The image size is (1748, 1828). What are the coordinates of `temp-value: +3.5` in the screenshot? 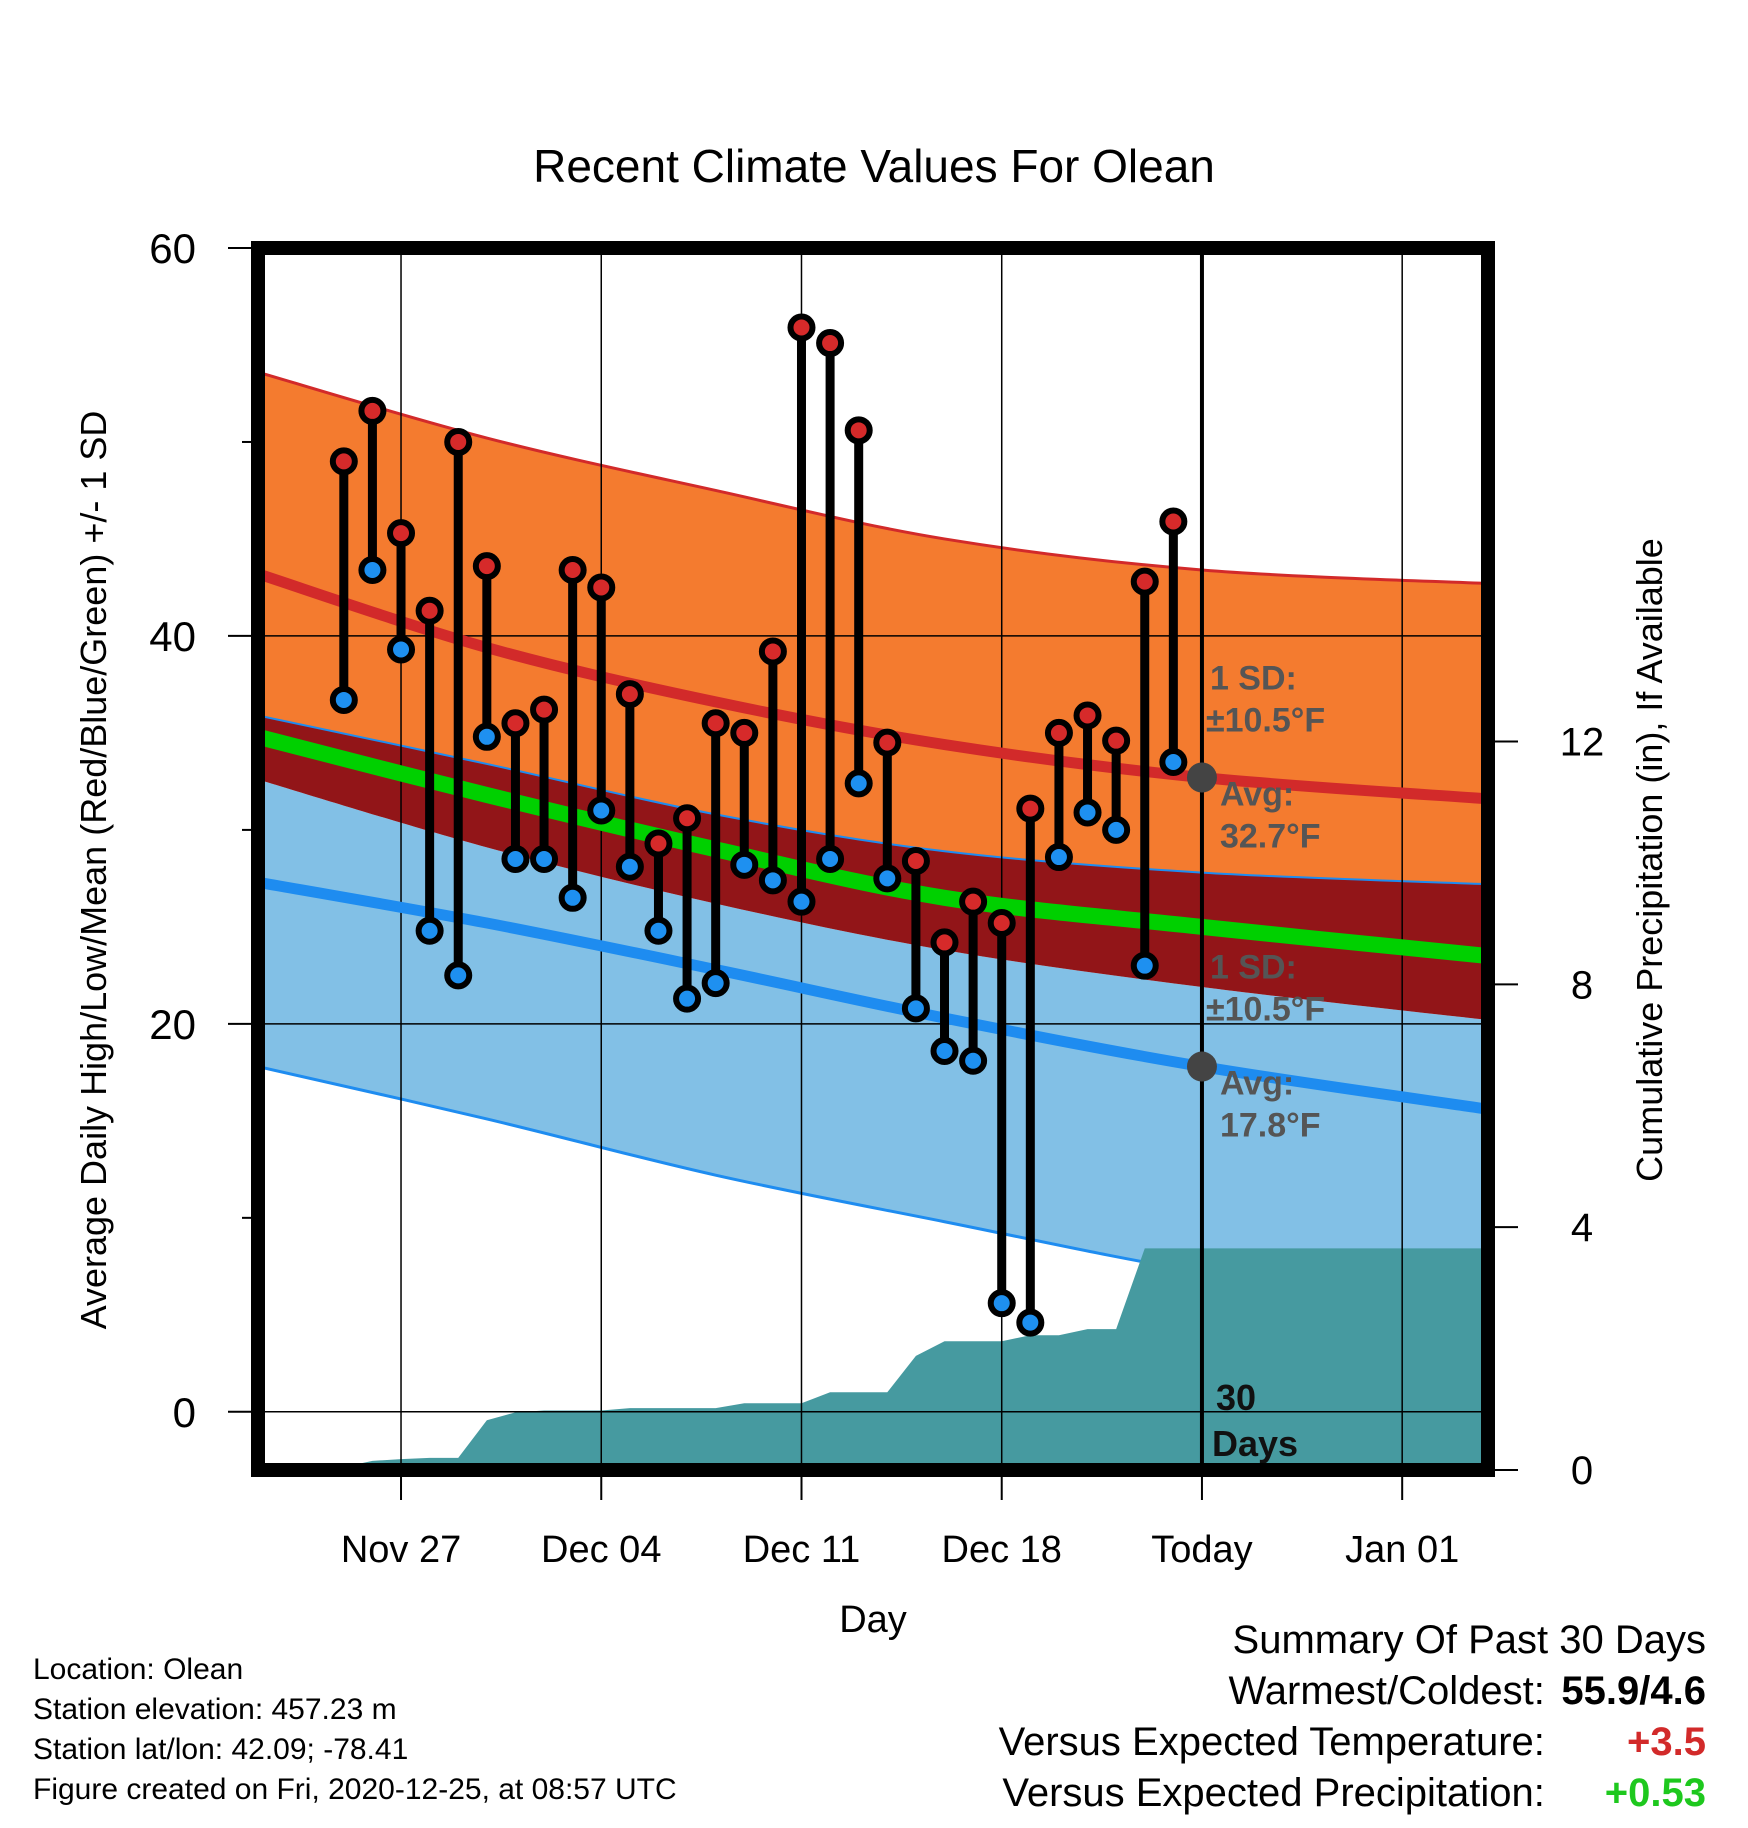 It's located at (1666, 1742).